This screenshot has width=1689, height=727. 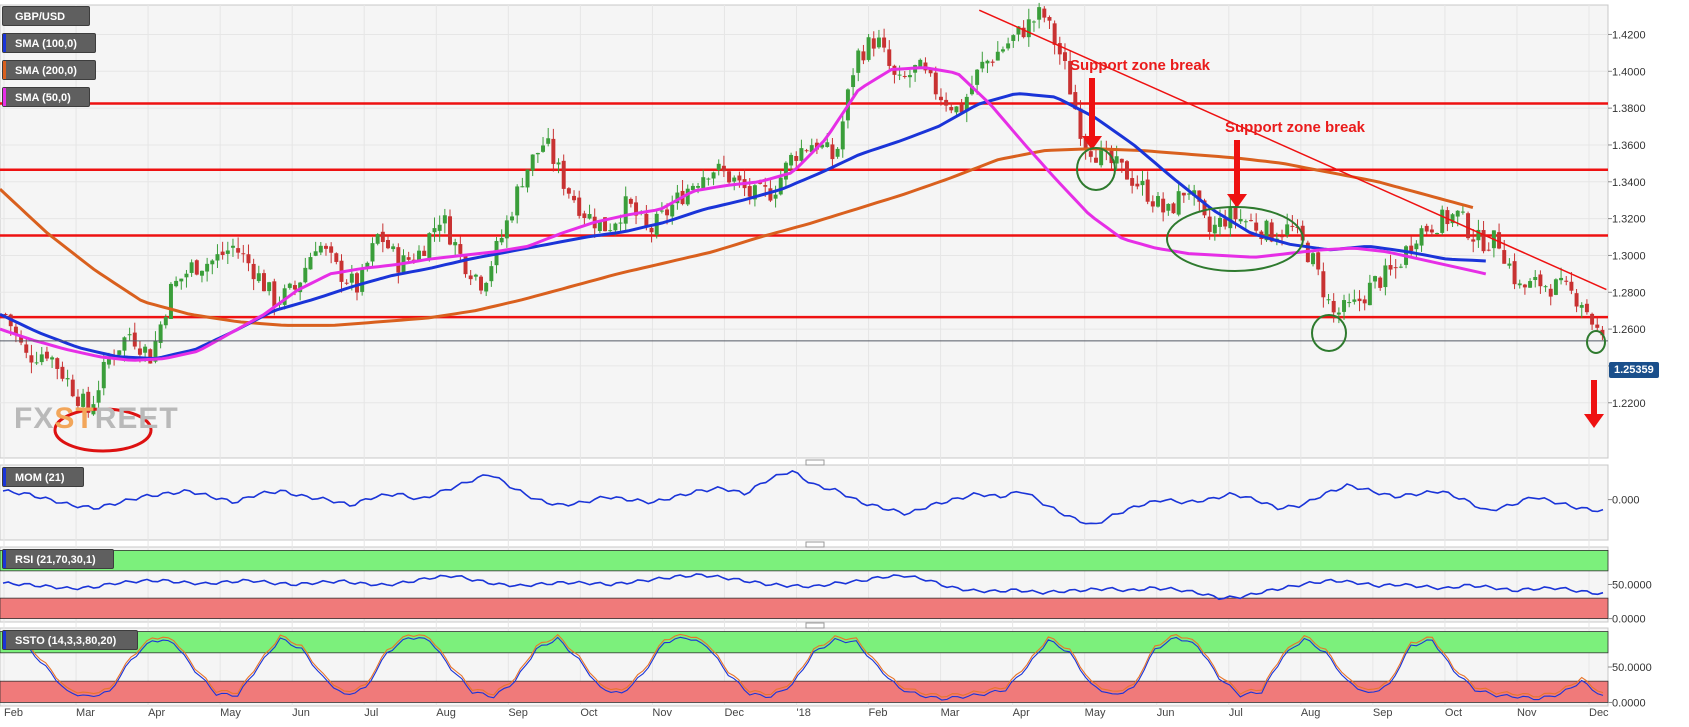 I want to click on price-tick-label: 1.3000, so click(x=1629, y=256).